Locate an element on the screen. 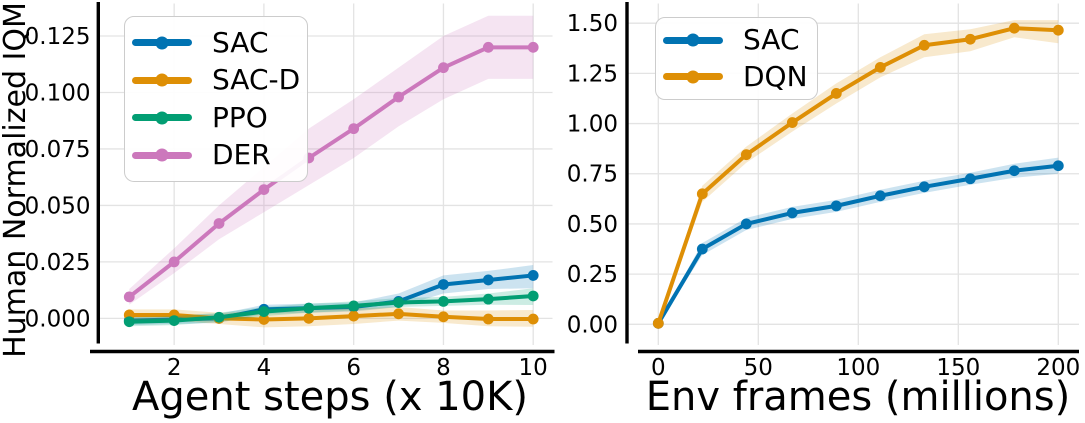  confidence-band is located at coordinates (331, 295).